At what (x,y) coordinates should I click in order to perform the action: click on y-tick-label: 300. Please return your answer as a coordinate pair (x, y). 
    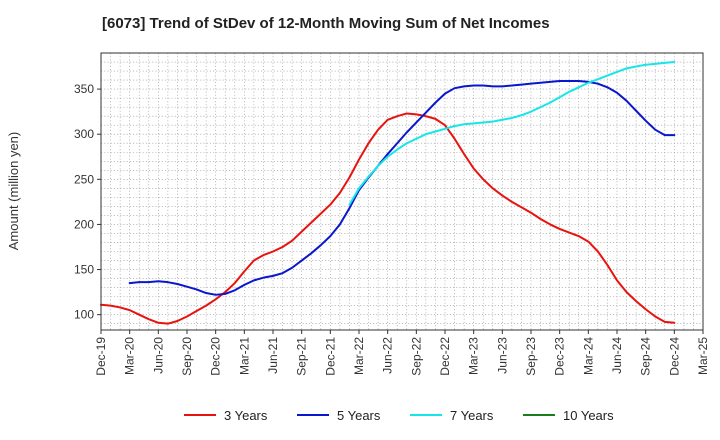
    Looking at the image, I should click on (84, 134).